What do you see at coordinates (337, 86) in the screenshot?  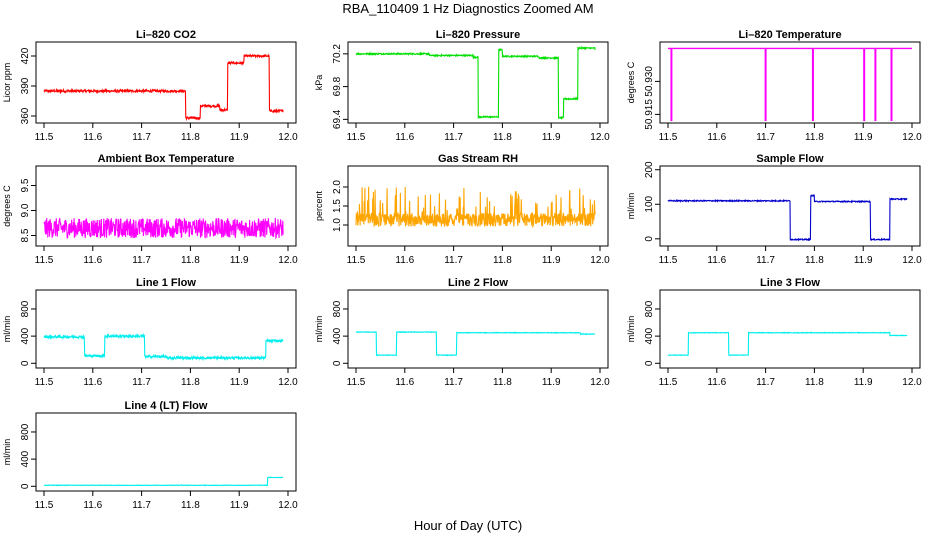 I see `y-tick-label: 69.8` at bounding box center [337, 86].